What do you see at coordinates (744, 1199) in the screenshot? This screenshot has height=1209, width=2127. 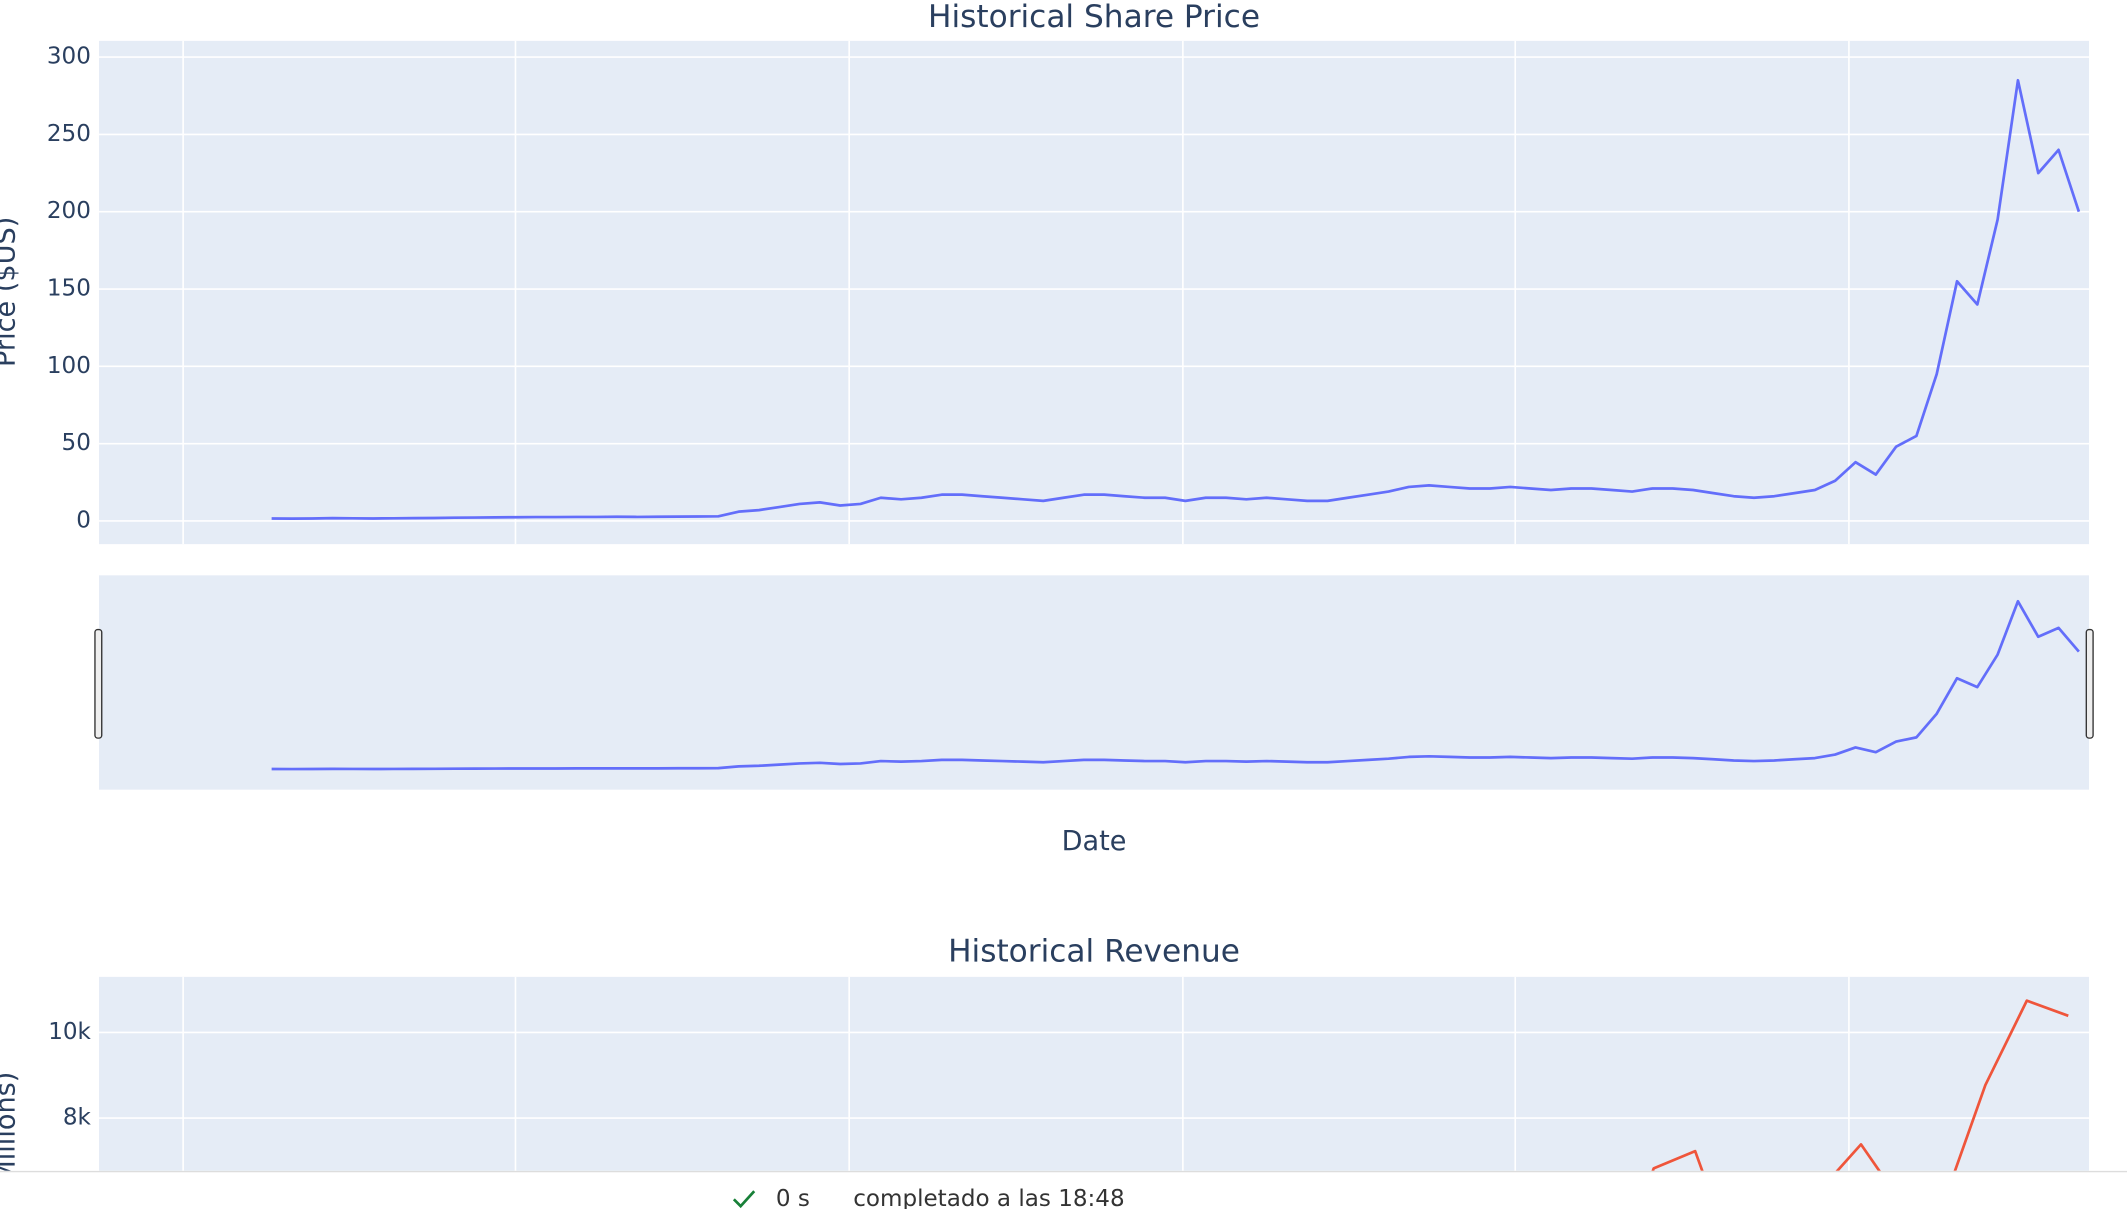 I see `check-icon` at bounding box center [744, 1199].